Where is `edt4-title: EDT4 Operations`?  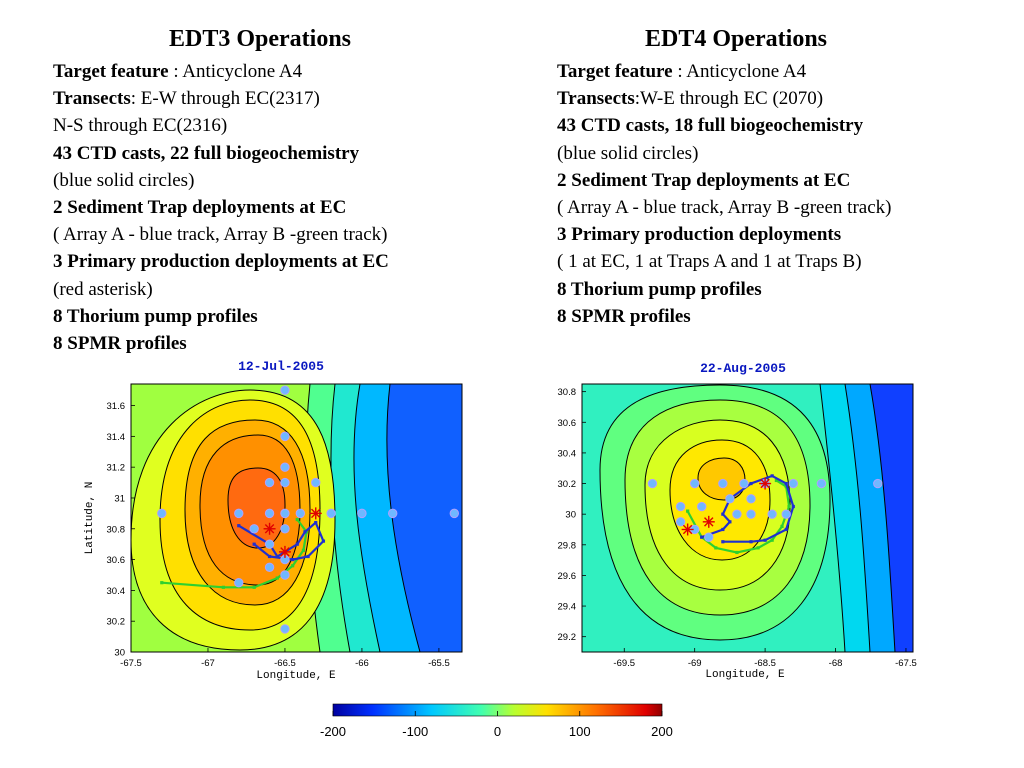 edt4-title: EDT4 Operations is located at coordinates (735, 39).